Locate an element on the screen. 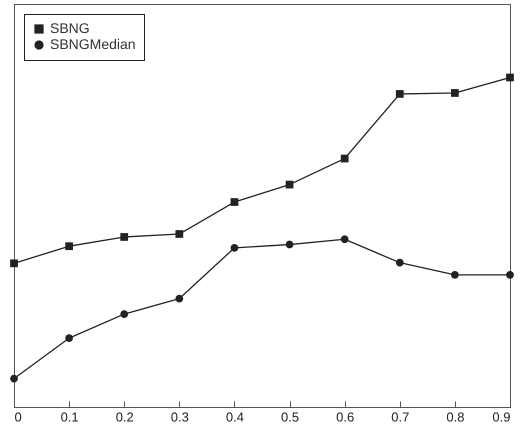 Image resolution: width=528 pixels, height=428 pixels. x-tick-label: 0.1 is located at coordinates (69, 417).